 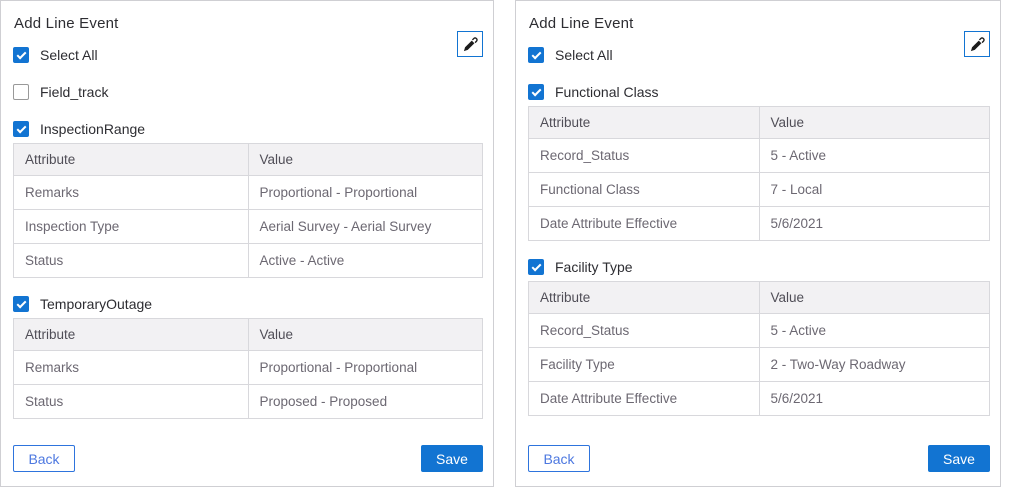 I want to click on value-cell: Active - Active, so click(x=365, y=260).